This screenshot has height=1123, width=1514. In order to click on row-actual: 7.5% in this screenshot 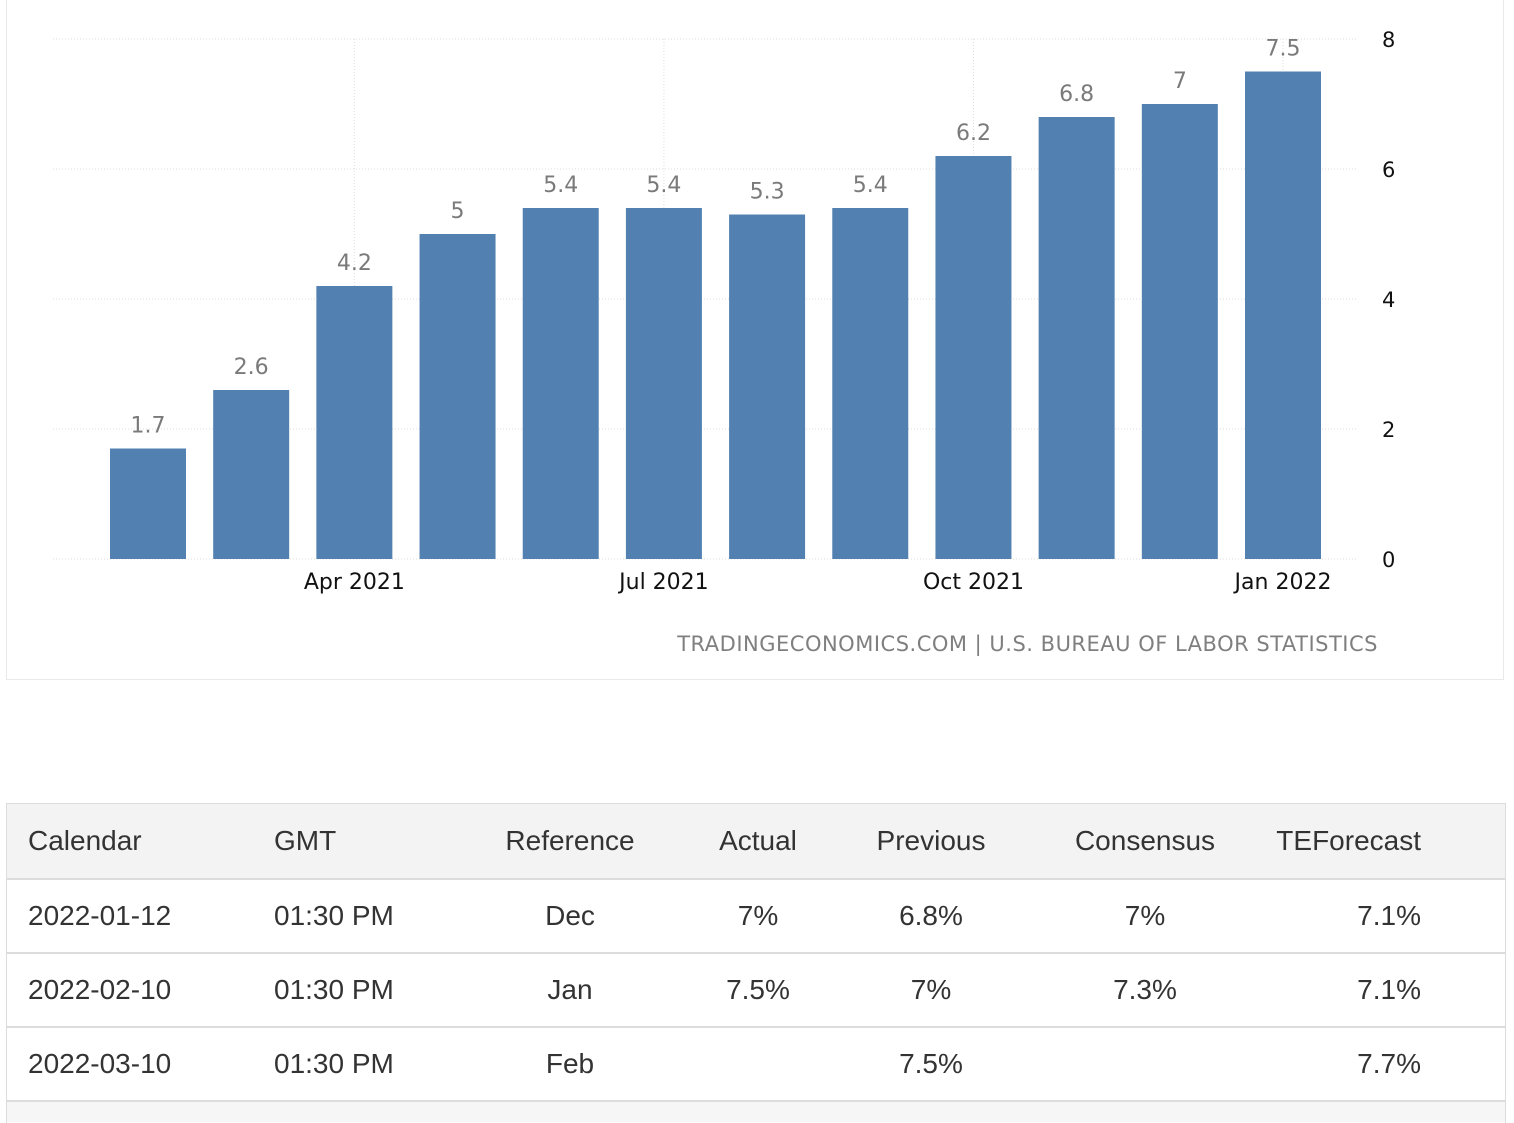, I will do `click(758, 990)`.